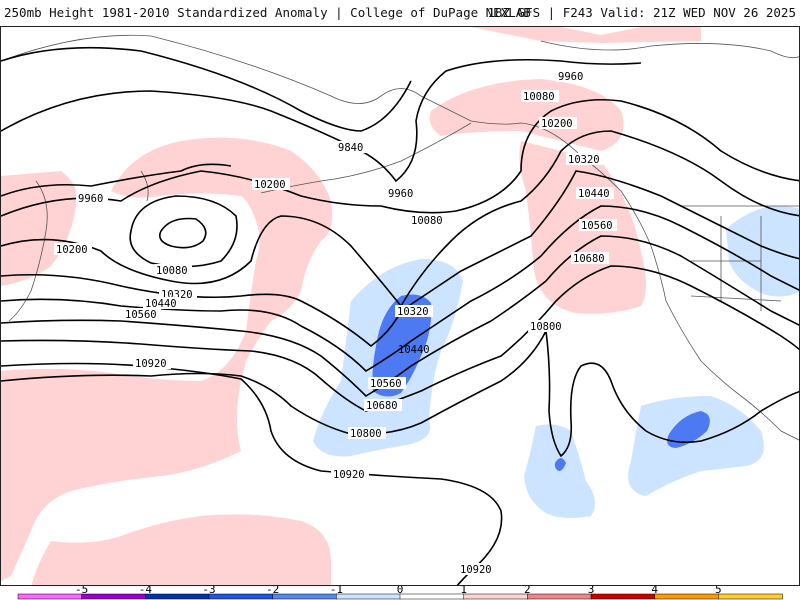 The width and height of the screenshot is (800, 600). I want to click on colorbar-tick-label: 1, so click(463, 591).